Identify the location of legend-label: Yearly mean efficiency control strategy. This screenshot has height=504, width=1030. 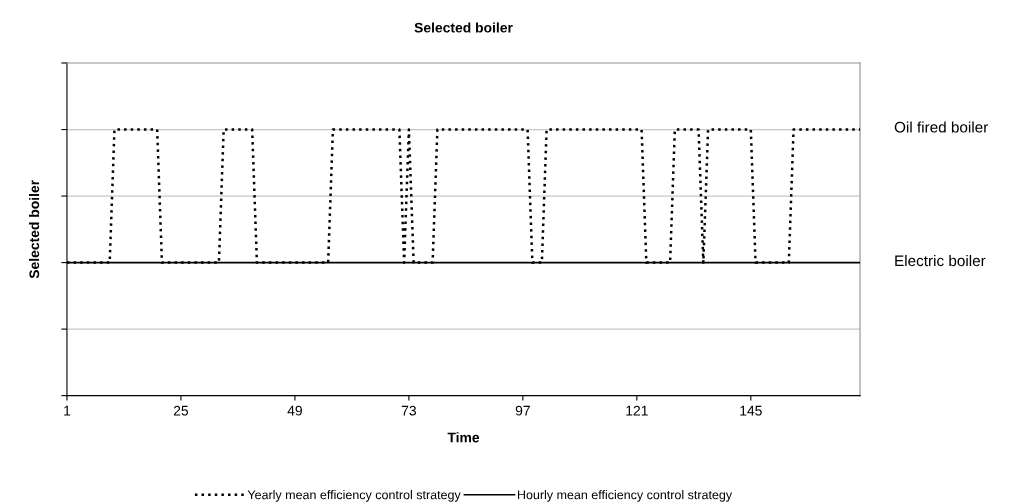
(354, 496).